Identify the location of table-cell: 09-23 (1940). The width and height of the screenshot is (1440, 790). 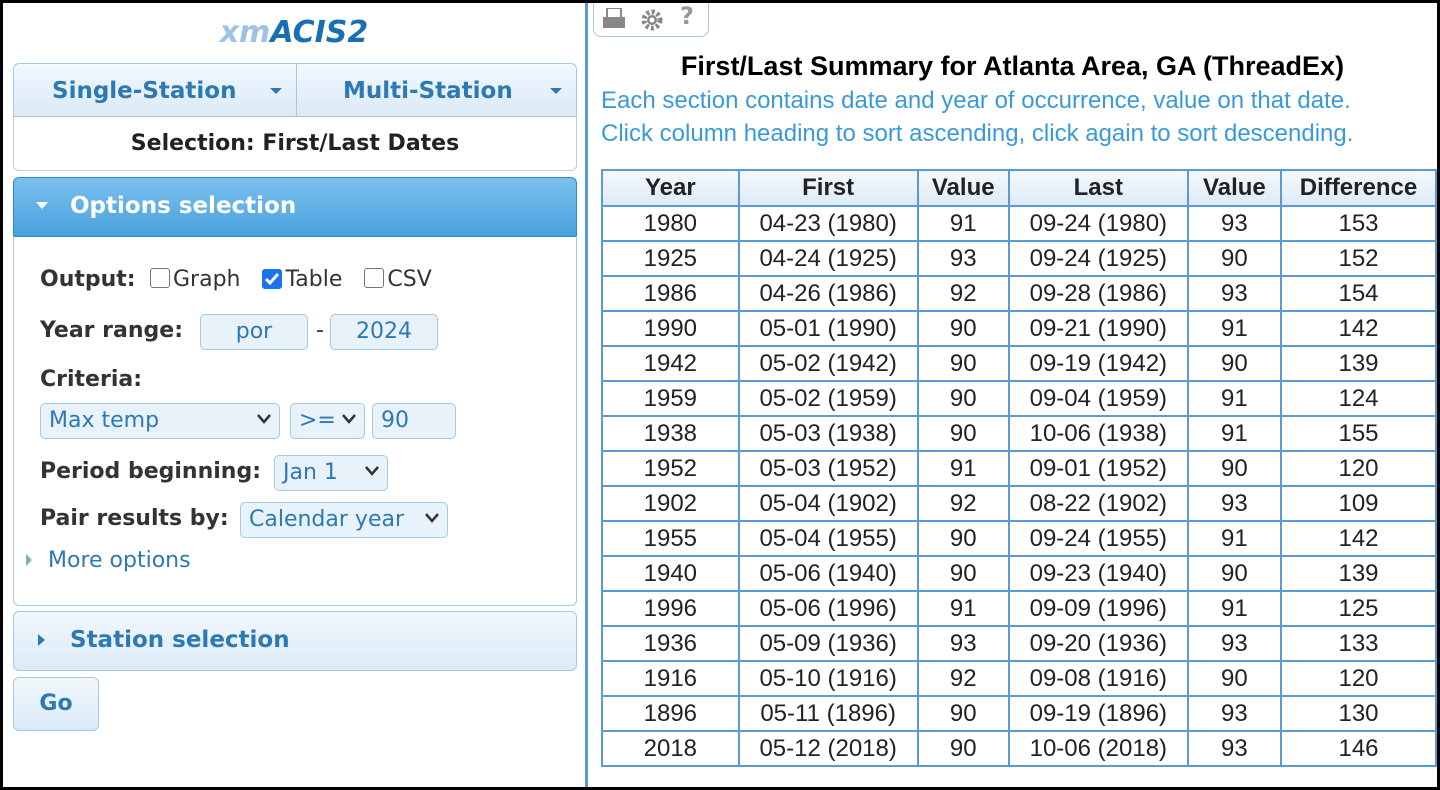
(1098, 573).